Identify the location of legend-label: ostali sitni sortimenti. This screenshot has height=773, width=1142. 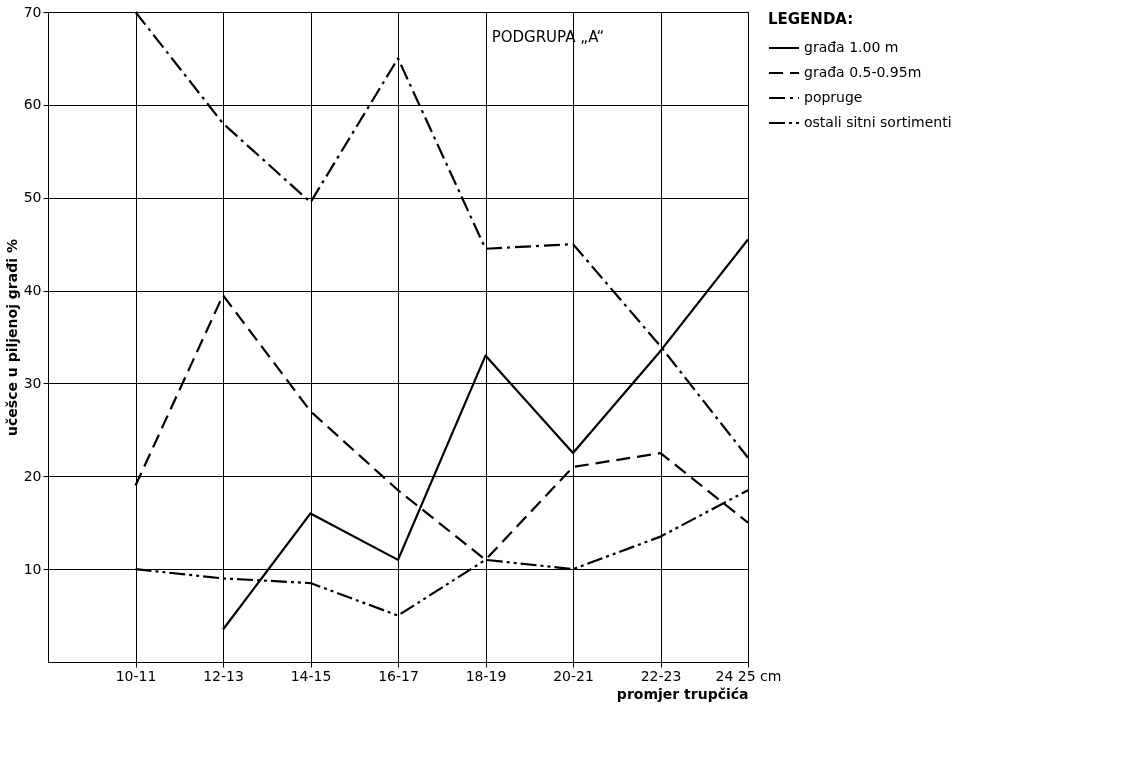
(878, 122).